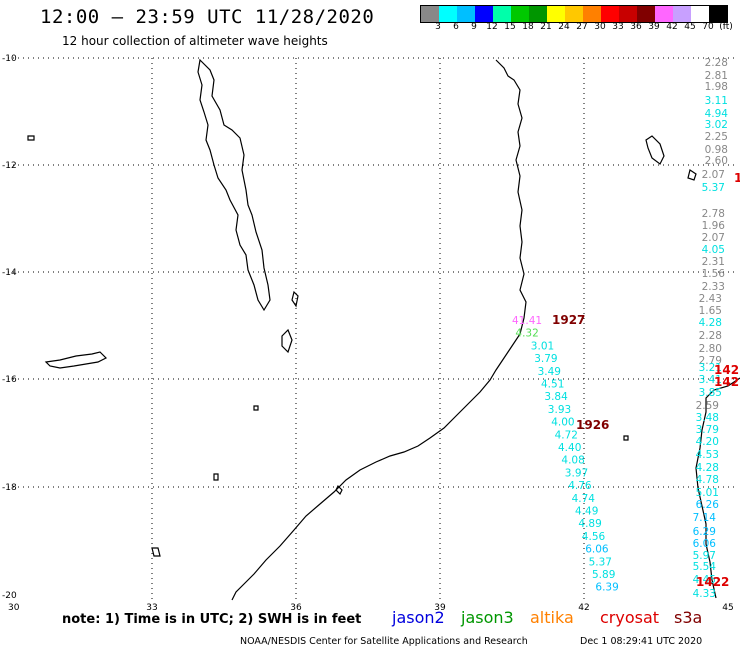 The width and height of the screenshot is (740, 650). I want to click on wave-height-value: 3.79, so click(707, 430).